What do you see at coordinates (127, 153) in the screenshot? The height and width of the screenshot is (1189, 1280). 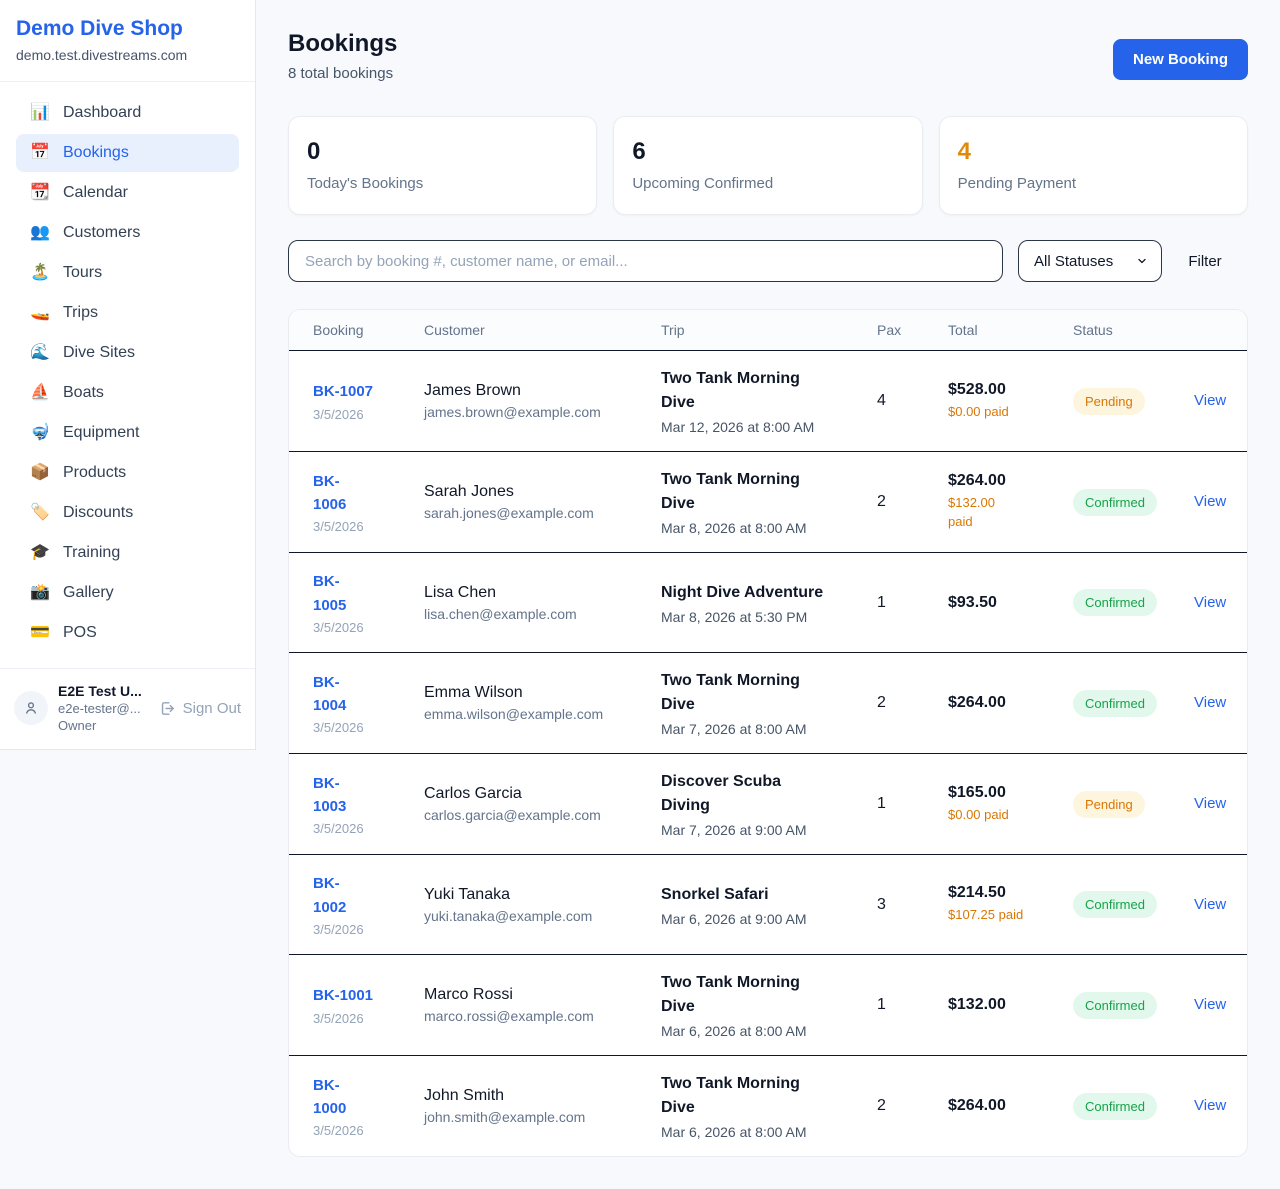 I see `sidebar-item-bookings: 📅 Bookings` at bounding box center [127, 153].